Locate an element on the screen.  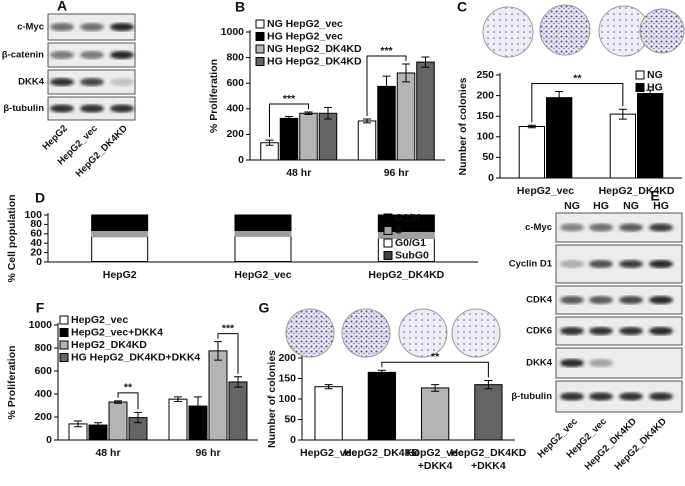
significance-bracket is located at coordinates (435, 369).